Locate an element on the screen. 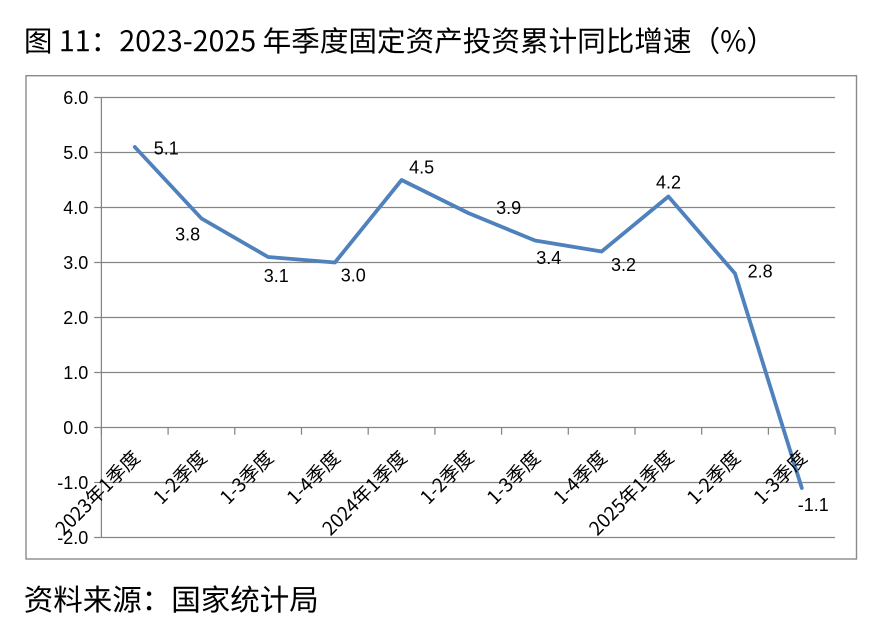 This screenshot has width=891, height=630. svg-text: 3.4 is located at coordinates (548, 258).